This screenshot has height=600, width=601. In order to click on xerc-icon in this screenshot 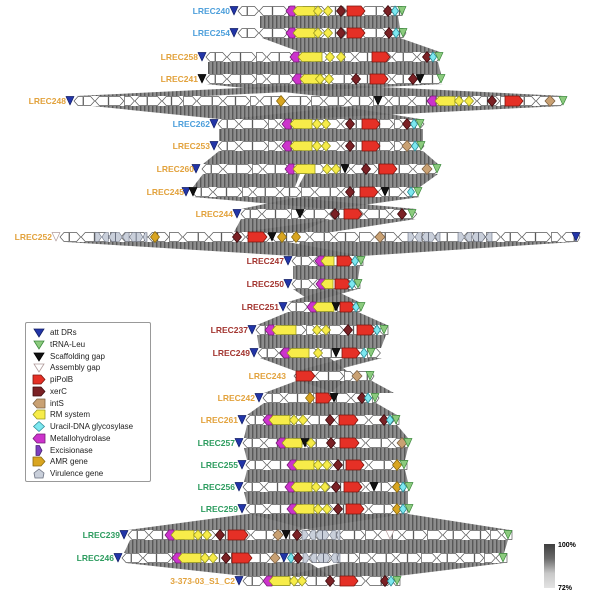, I will do `click(39, 391)`.